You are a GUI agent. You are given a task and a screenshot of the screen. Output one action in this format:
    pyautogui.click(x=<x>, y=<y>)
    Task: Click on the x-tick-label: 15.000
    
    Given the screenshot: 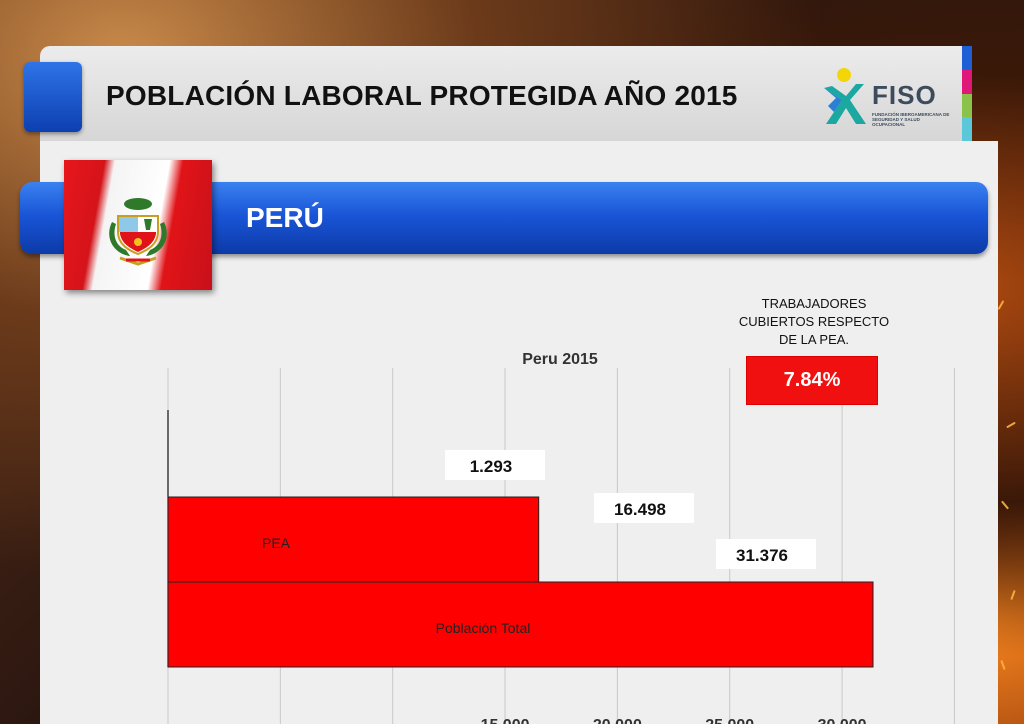 What is the action you would take?
    pyautogui.click(x=505, y=720)
    